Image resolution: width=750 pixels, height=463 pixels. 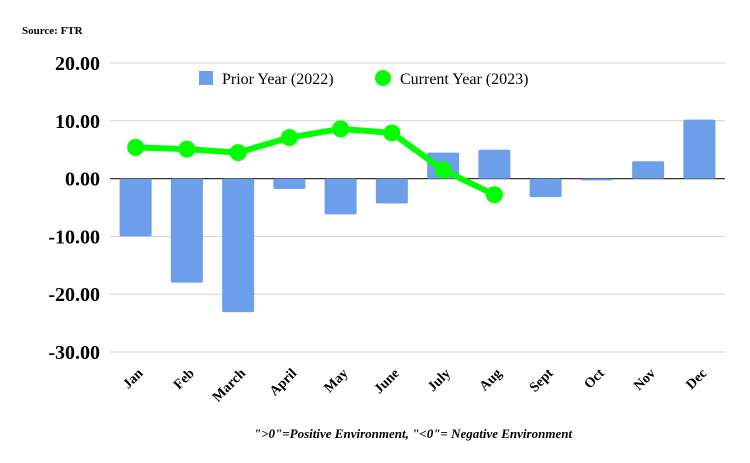 What do you see at coordinates (289, 184) in the screenshot?
I see `bar-april` at bounding box center [289, 184].